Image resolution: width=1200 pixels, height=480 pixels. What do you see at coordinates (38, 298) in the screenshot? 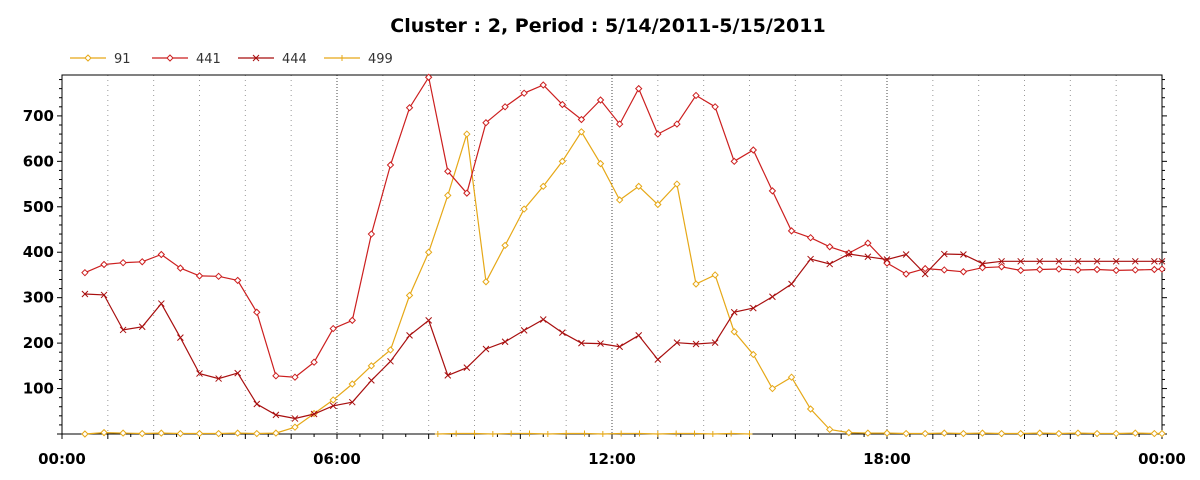
I see `y-tick-label: 300` at bounding box center [38, 298].